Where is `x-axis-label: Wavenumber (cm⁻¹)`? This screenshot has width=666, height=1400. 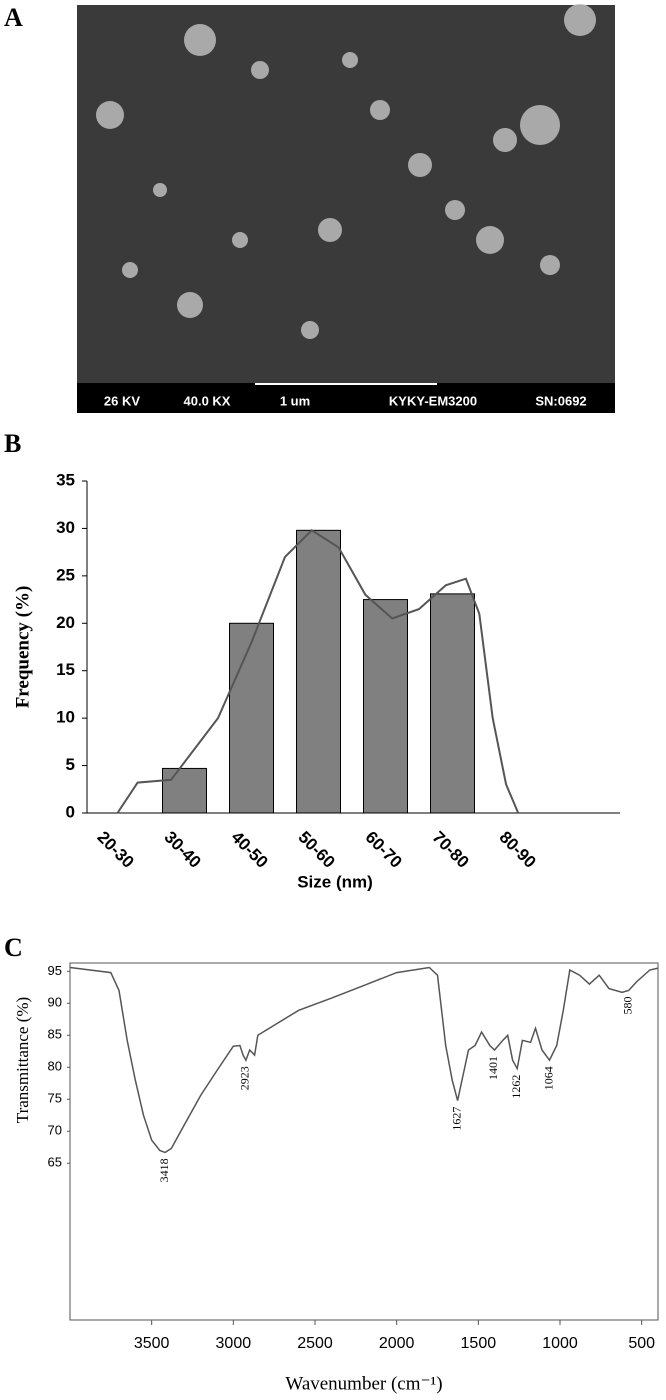 x-axis-label: Wavenumber (cm⁻¹) is located at coordinates (363, 1383).